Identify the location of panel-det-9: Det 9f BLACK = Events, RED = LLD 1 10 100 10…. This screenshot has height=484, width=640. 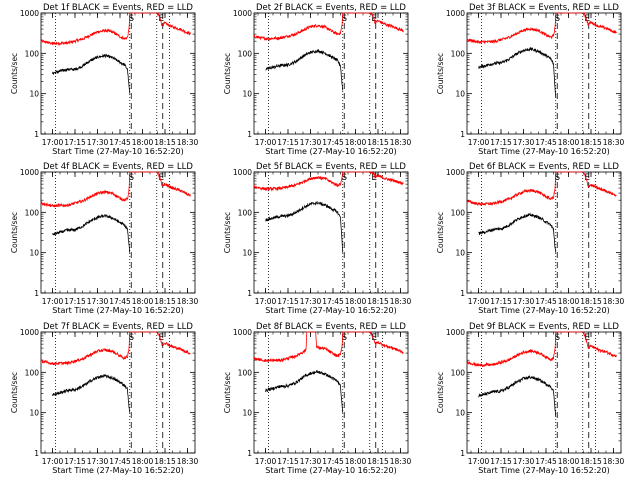
(530, 398).